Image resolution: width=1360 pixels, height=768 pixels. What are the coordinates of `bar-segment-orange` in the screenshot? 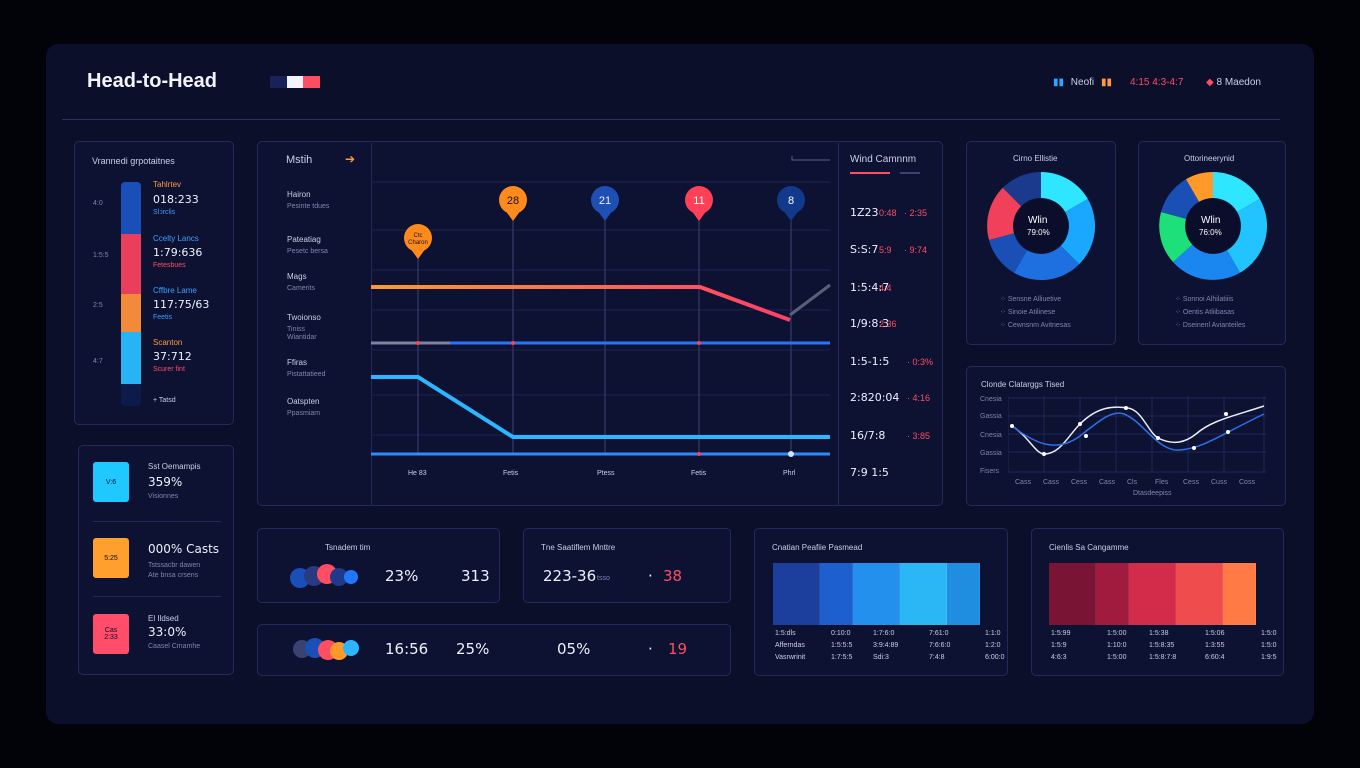 It's located at (131, 313).